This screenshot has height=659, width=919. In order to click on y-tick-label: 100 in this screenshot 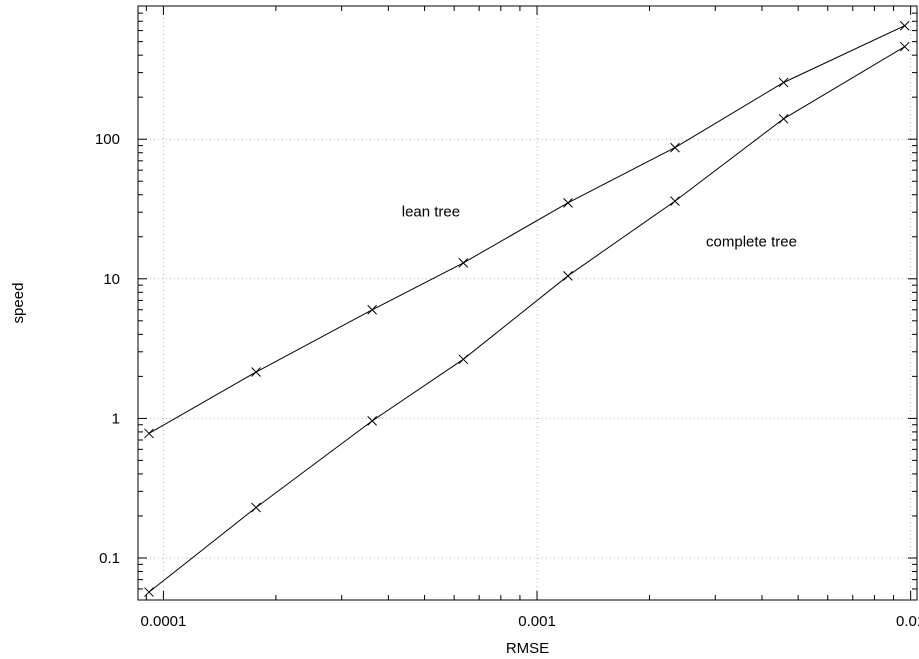, I will do `click(107, 139)`.